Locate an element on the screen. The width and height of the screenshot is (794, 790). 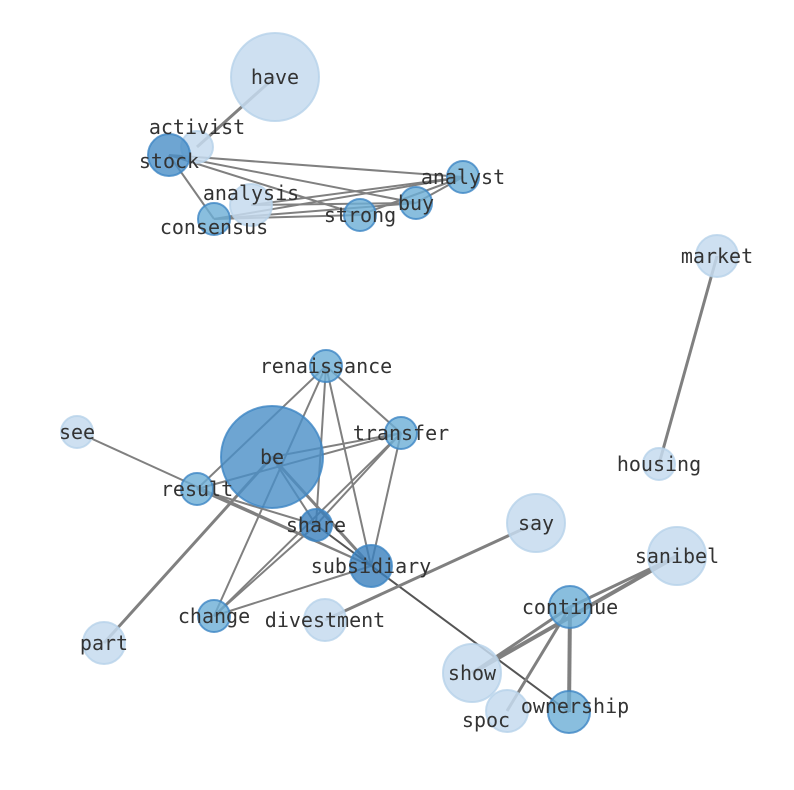
node-share is located at coordinates (316, 525).